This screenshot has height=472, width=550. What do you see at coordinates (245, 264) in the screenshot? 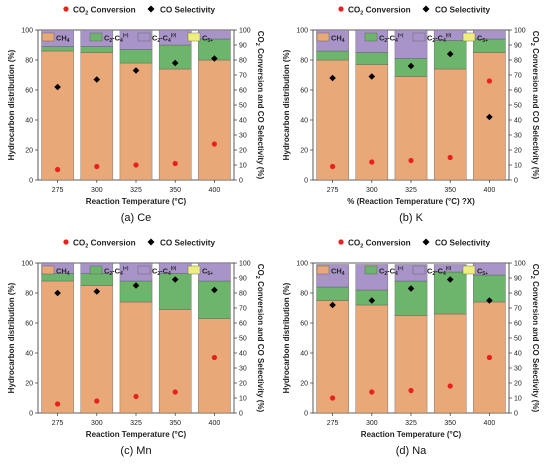
I see `right-tick-label: 100` at bounding box center [245, 264].